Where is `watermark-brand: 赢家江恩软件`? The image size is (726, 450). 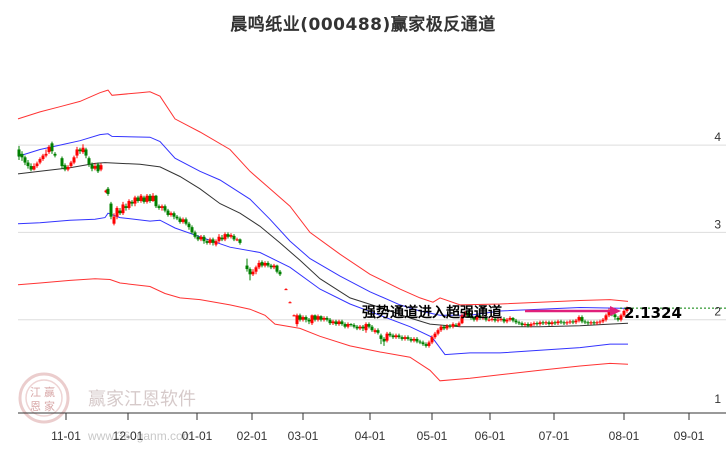
watermark-brand: 赢家江恩软件 is located at coordinates (142, 399).